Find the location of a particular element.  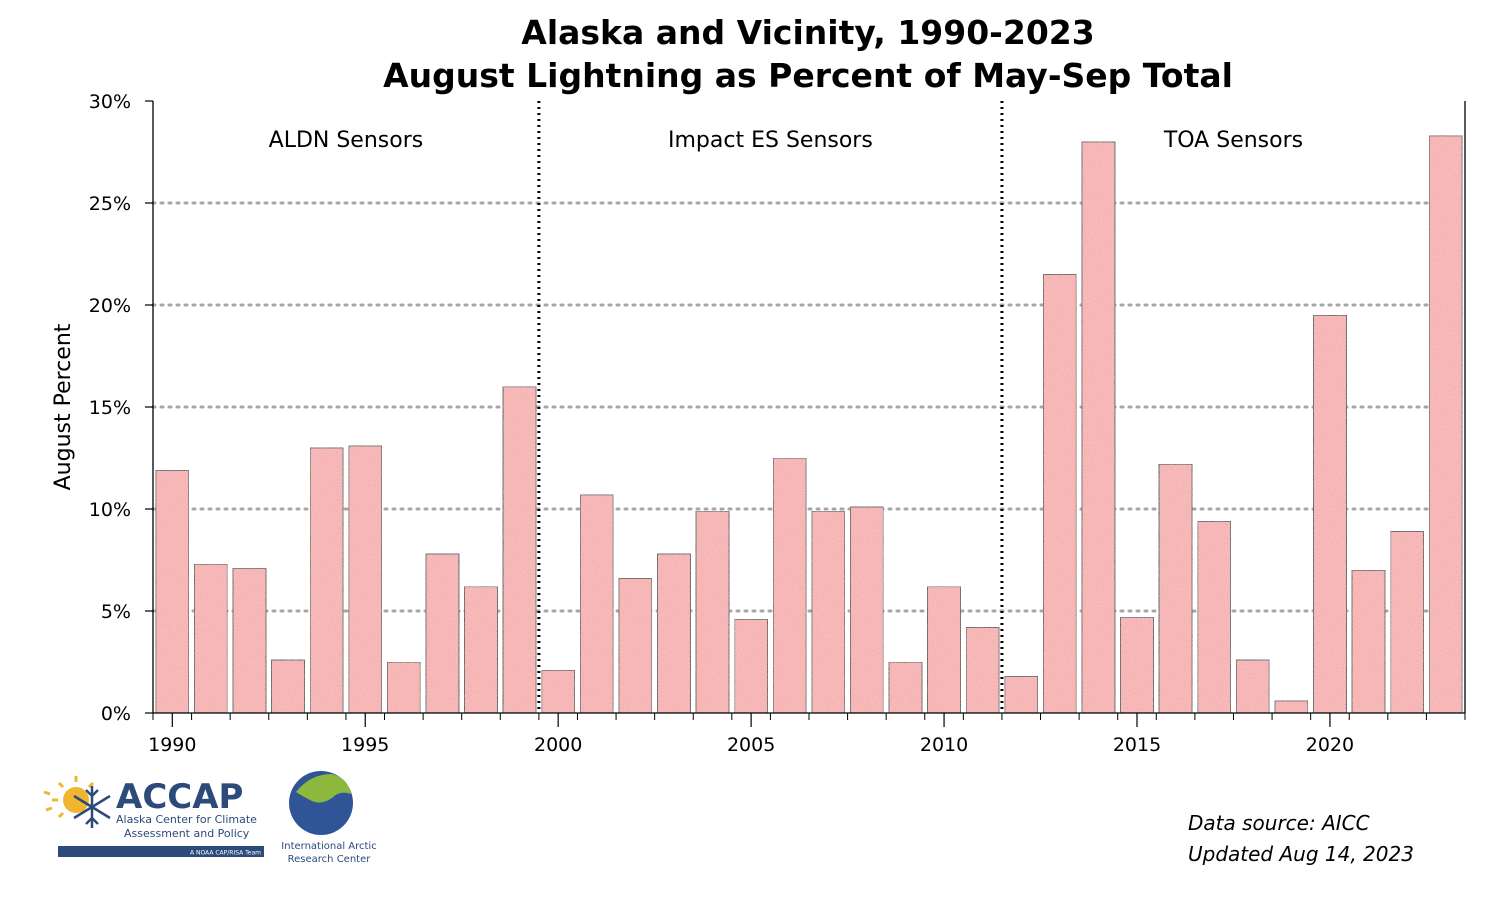

bar-2014 is located at coordinates (1098, 427).